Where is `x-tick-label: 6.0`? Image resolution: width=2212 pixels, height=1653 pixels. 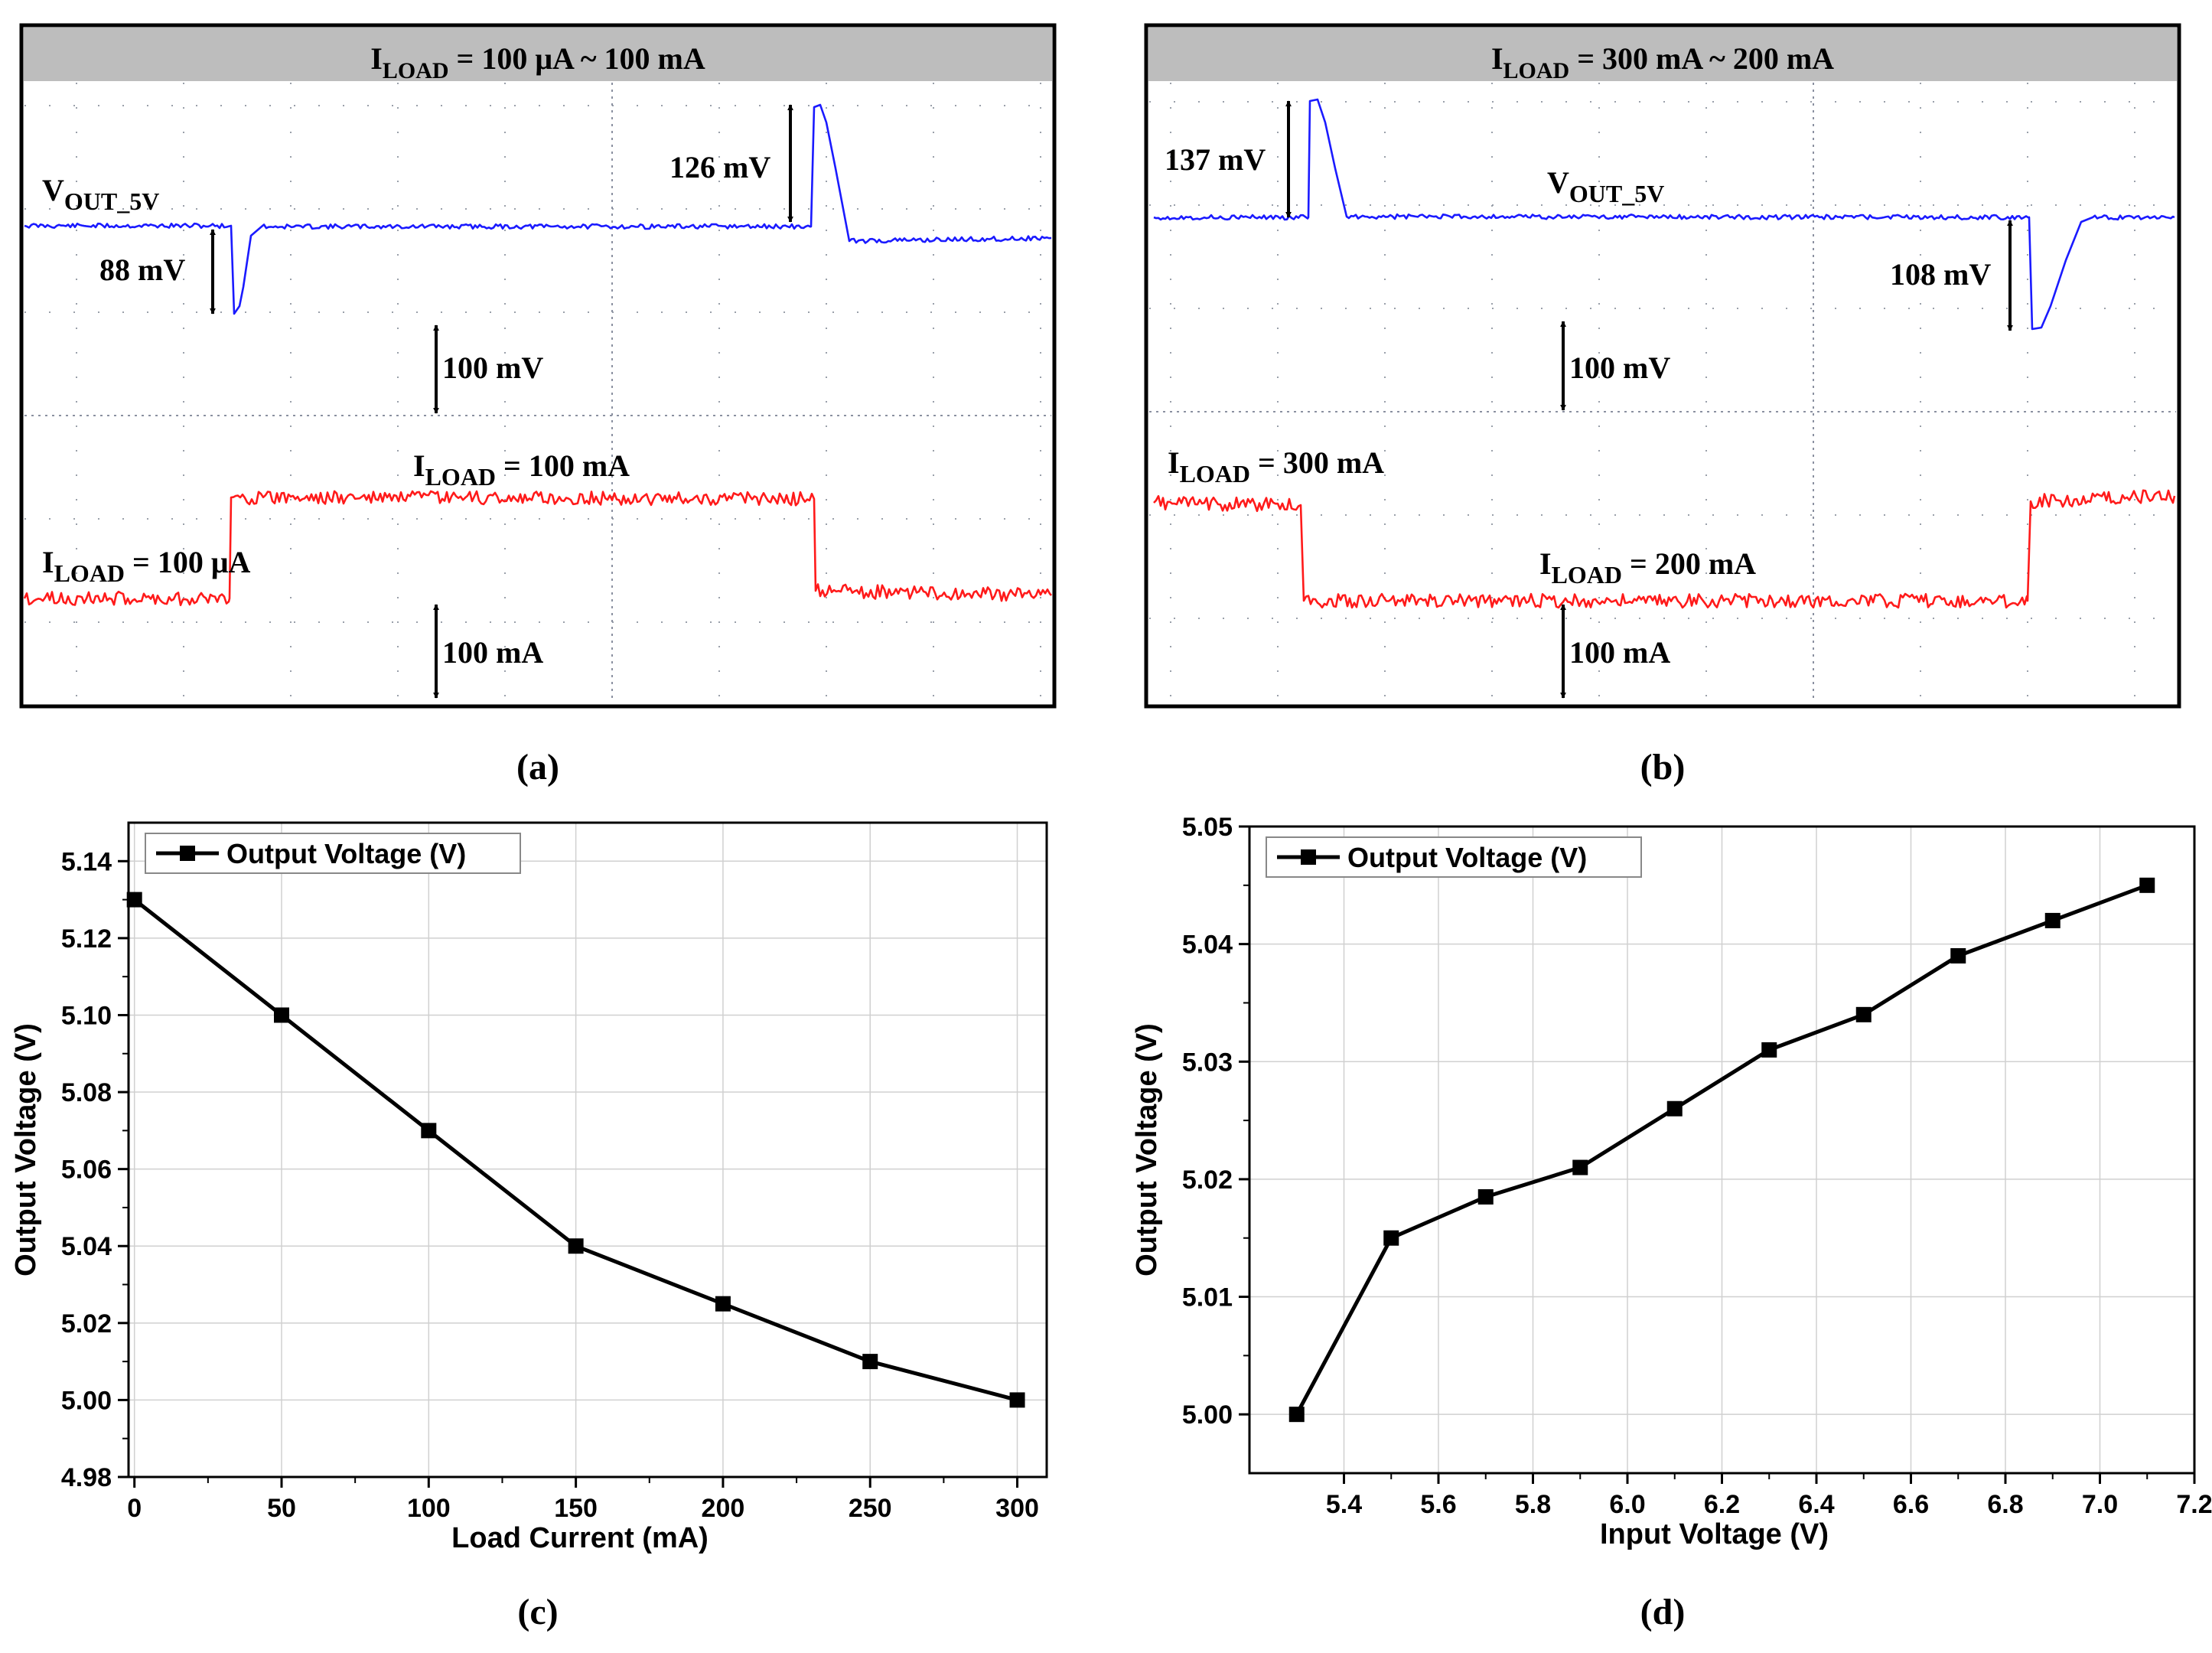 x-tick-label: 6.0 is located at coordinates (1627, 1504).